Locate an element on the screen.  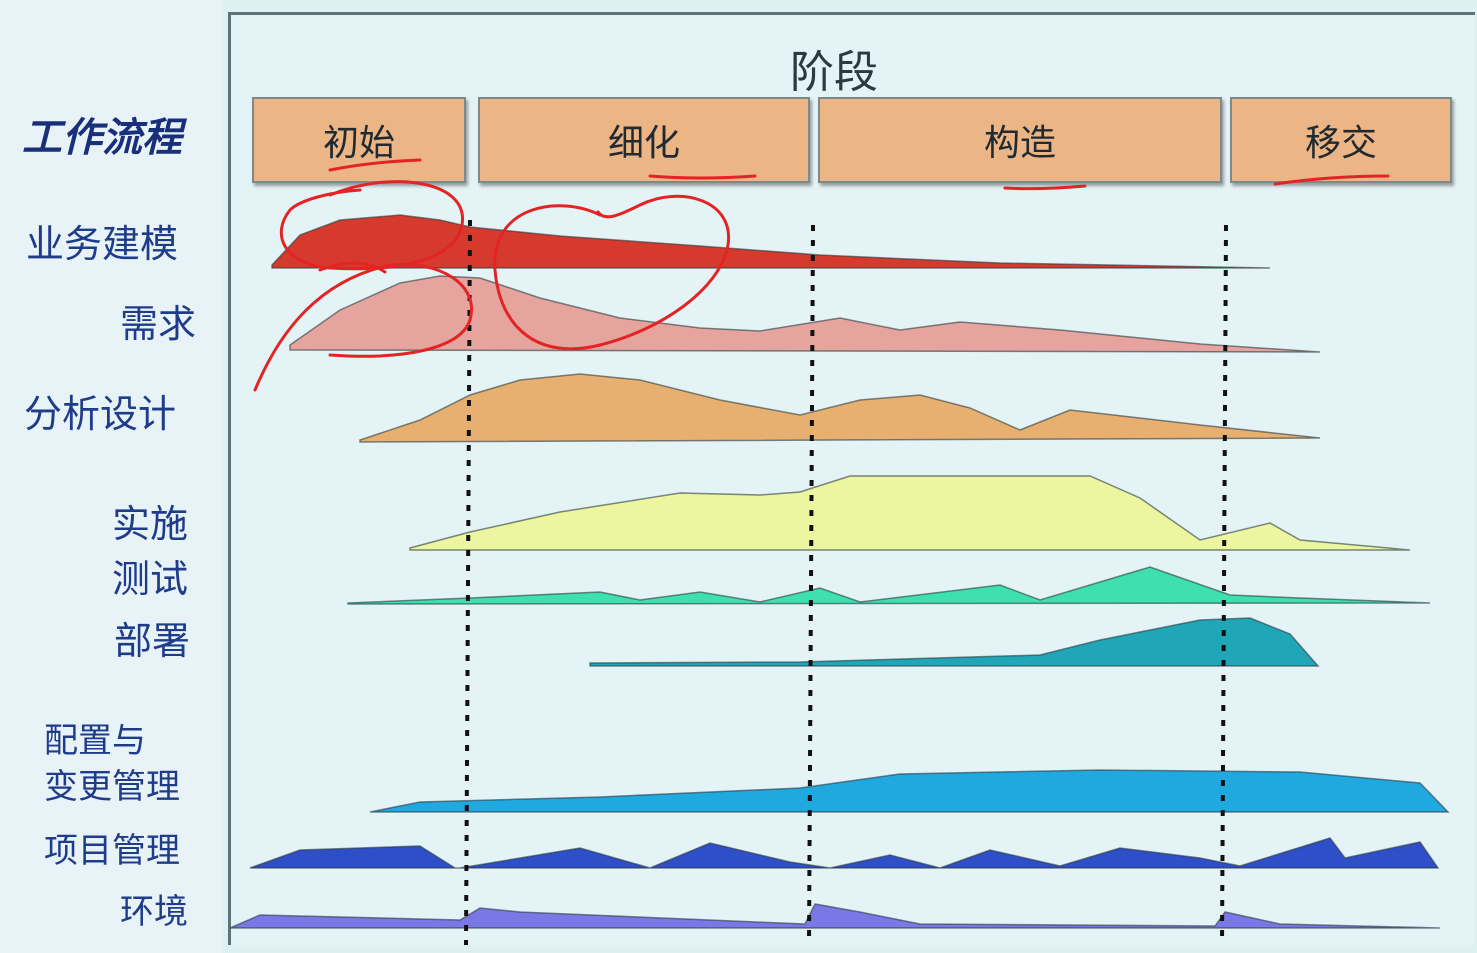
workflow-label-config-2: 变更管理 is located at coordinates (112, 787).